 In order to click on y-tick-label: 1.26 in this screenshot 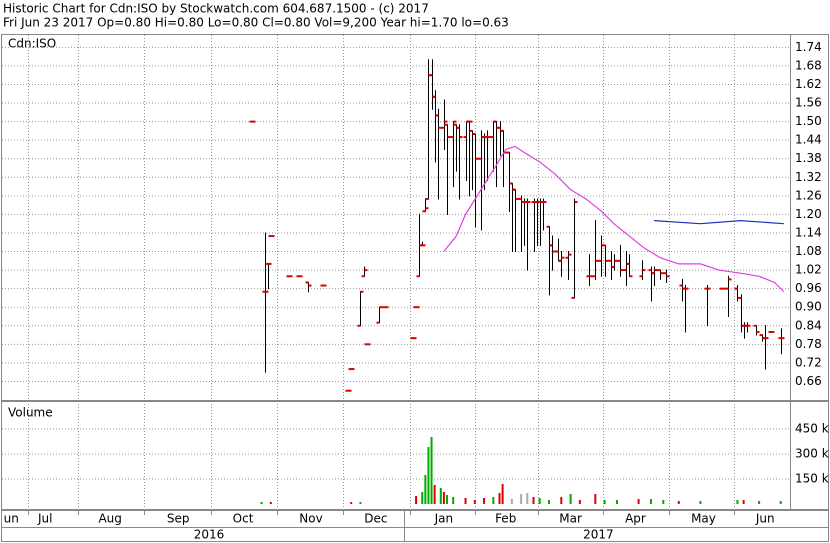, I will do `click(808, 195)`.